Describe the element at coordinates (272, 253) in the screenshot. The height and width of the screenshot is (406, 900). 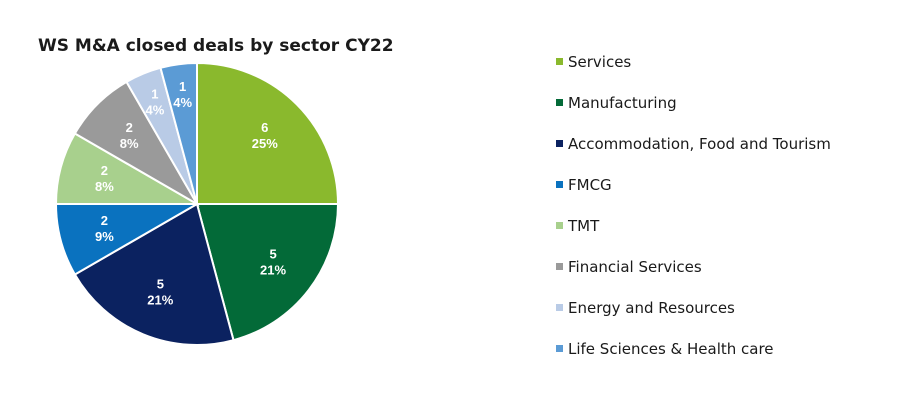
I see `data-label-count-manufacturing: 5` at that location.